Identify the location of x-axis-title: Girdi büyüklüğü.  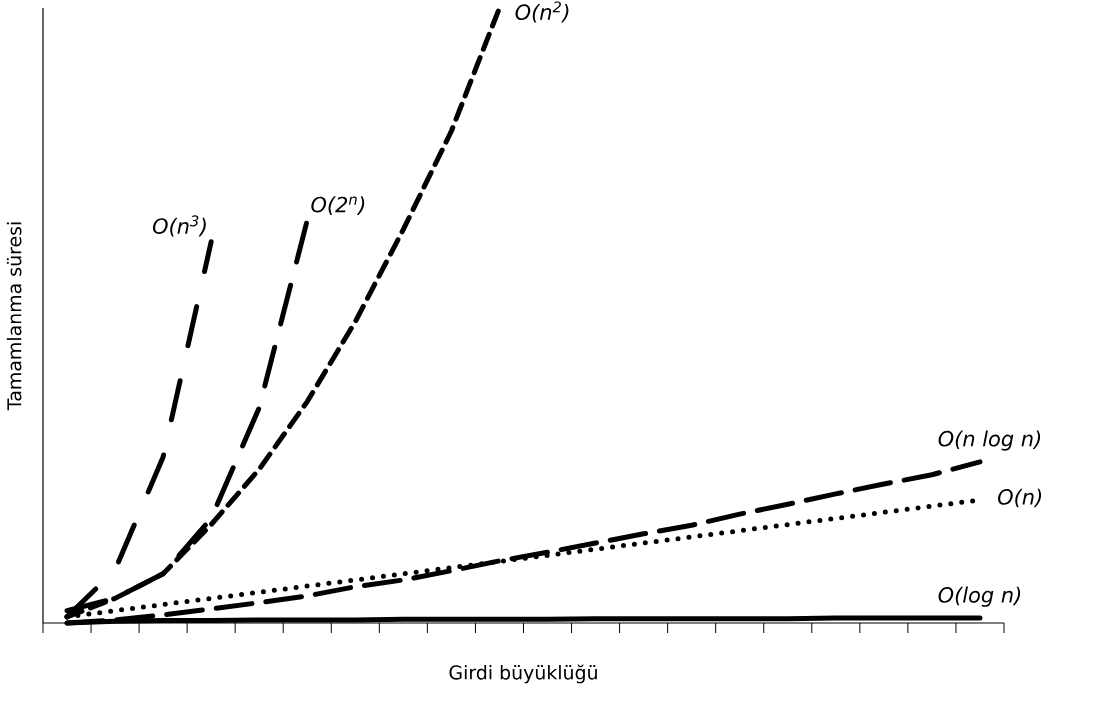
(523, 674).